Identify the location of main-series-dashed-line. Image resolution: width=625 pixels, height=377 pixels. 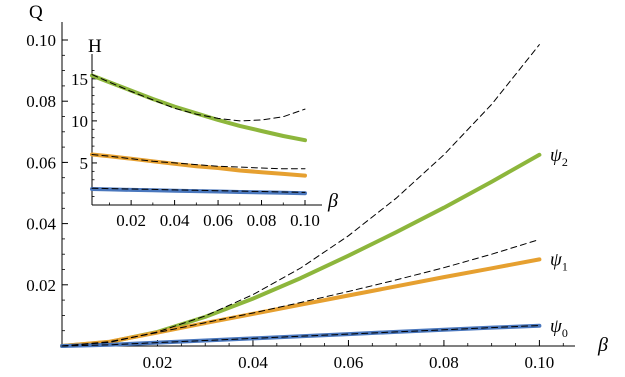
(300, 336).